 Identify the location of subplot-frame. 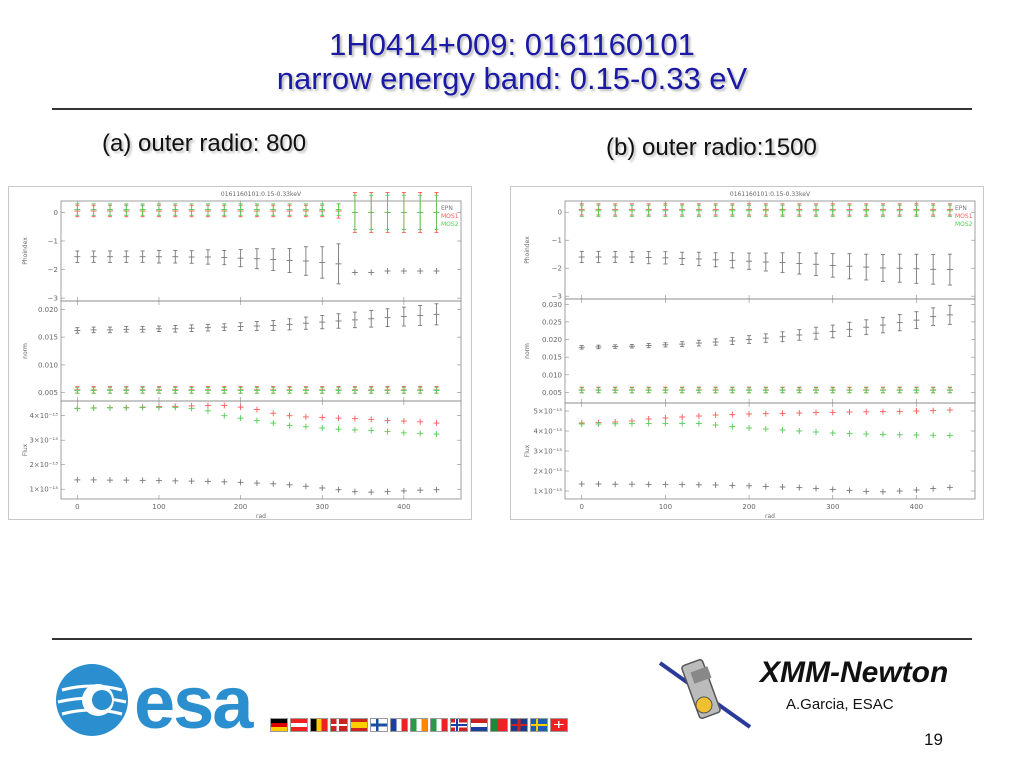
(261, 450).